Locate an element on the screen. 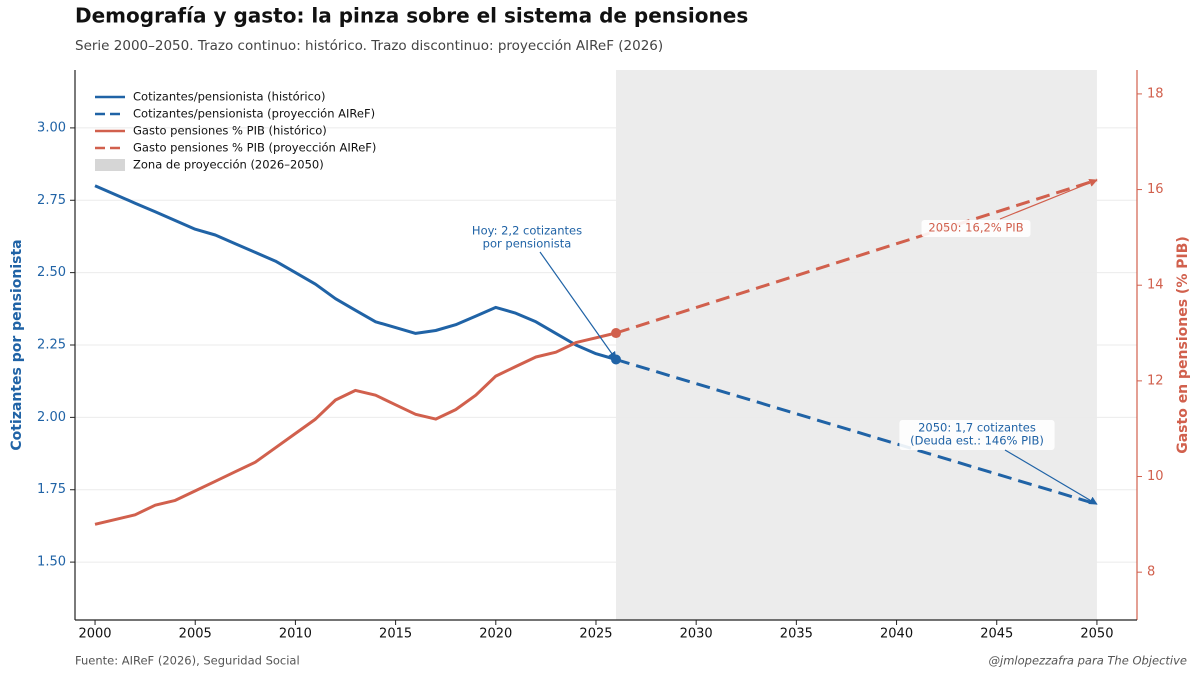  x-tick-label: 2025 is located at coordinates (595, 634).